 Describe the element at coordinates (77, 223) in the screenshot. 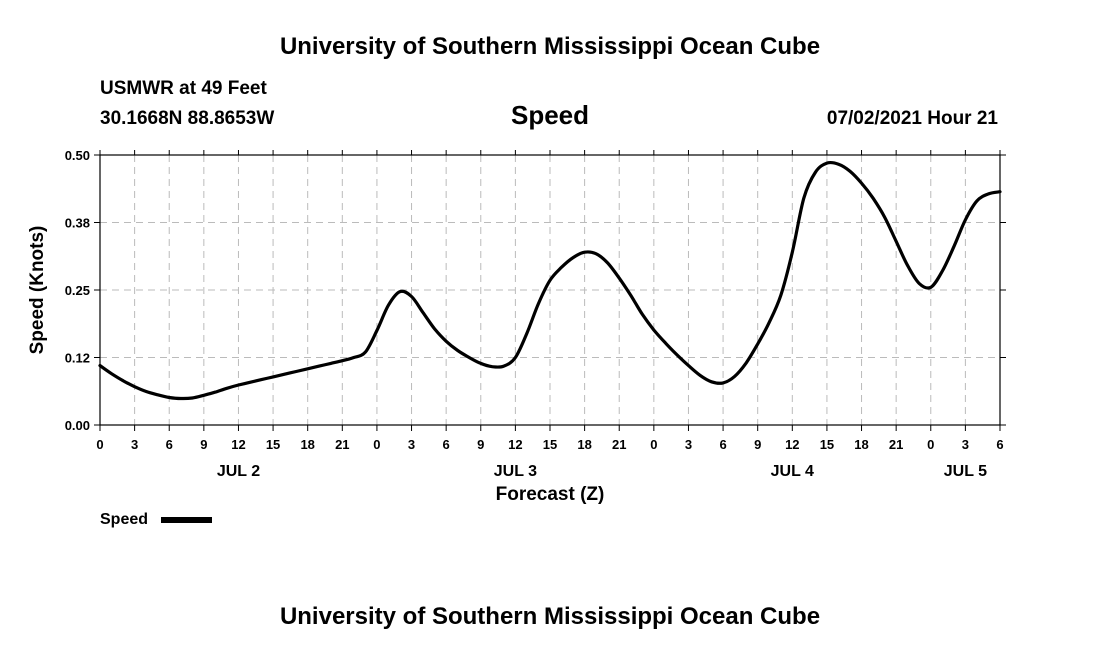

I see `y-tick-label: 0.38` at that location.